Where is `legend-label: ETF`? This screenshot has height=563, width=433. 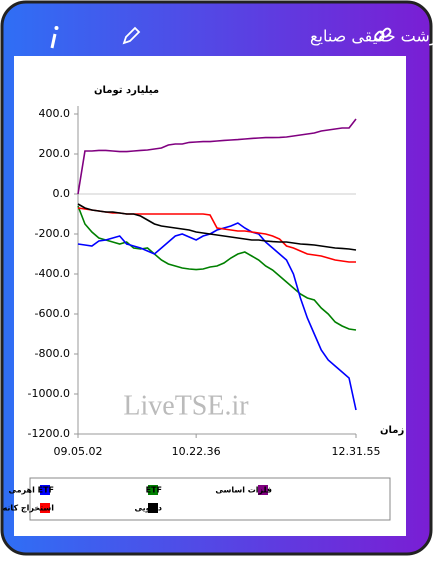
legend-label: ETF is located at coordinates (154, 490).